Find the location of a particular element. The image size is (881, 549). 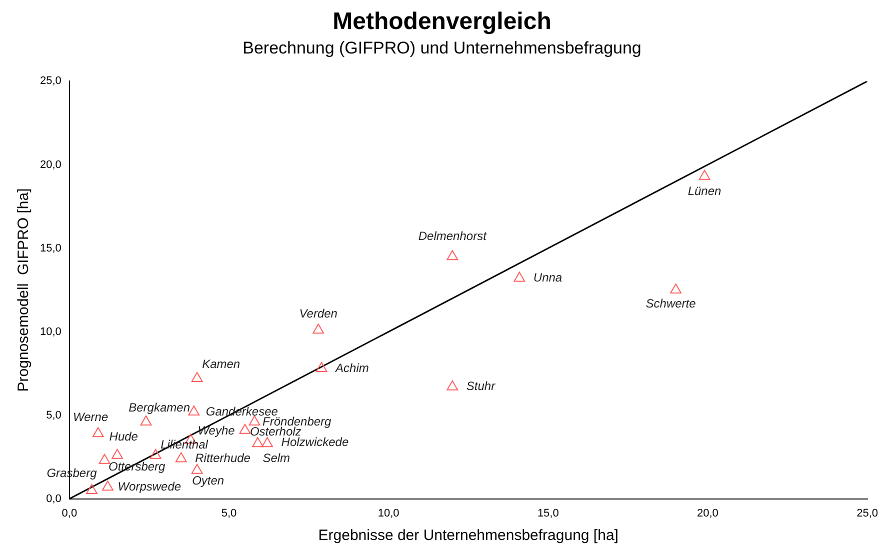

x-tick-label: 15,0 is located at coordinates (548, 513).